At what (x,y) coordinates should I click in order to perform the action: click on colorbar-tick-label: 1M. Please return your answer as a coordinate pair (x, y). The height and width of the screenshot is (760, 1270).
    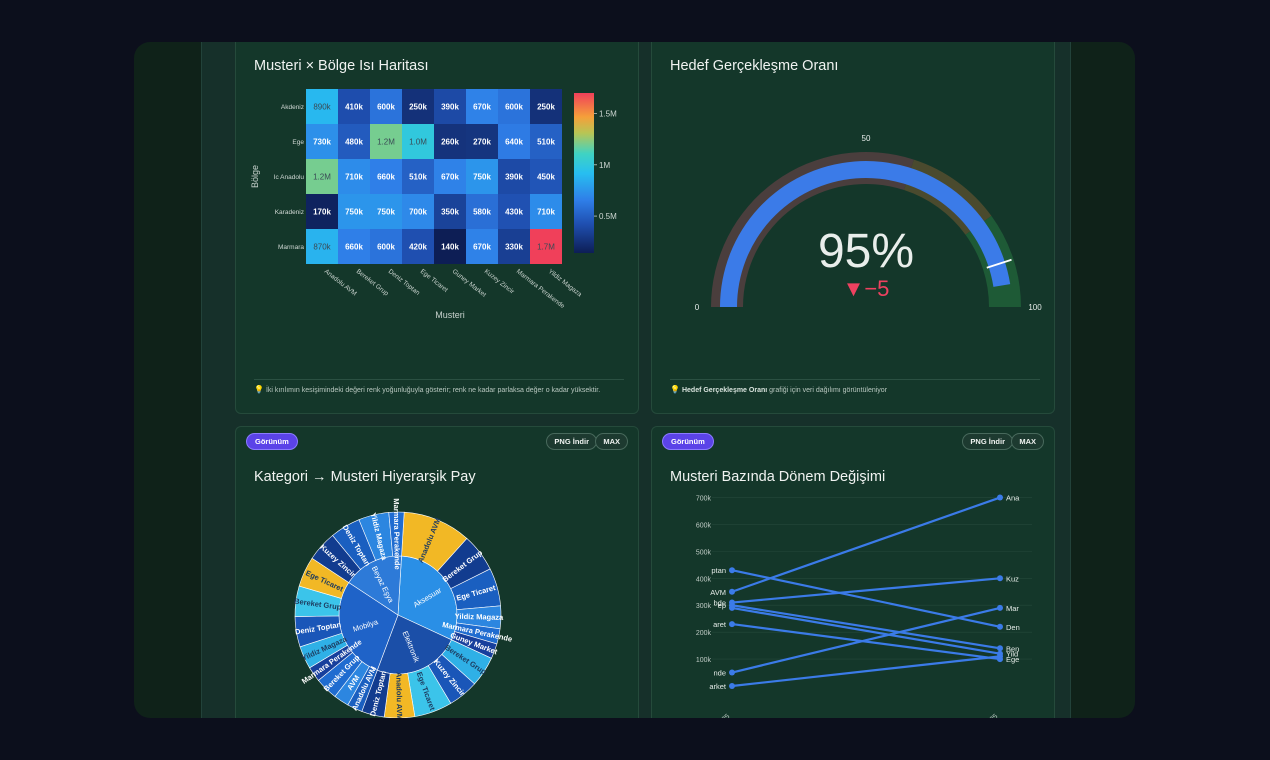
    Looking at the image, I should click on (604, 165).